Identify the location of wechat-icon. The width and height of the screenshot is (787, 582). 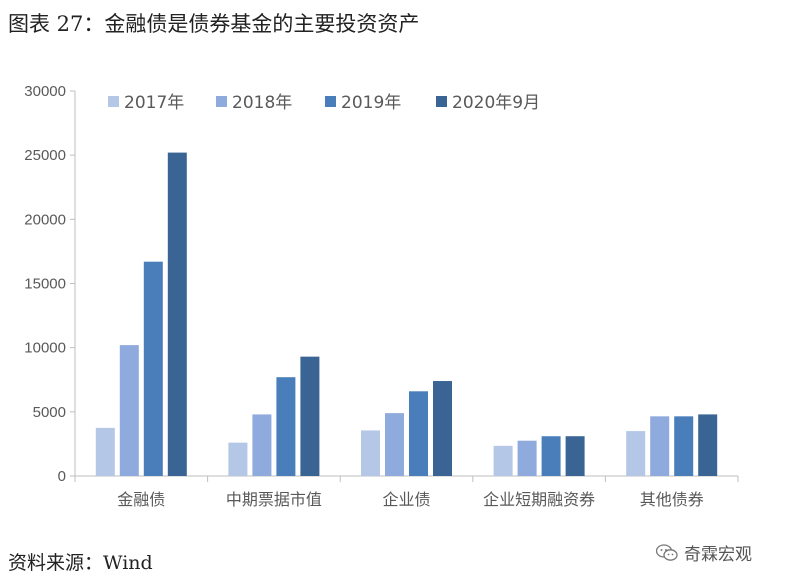
(667, 552).